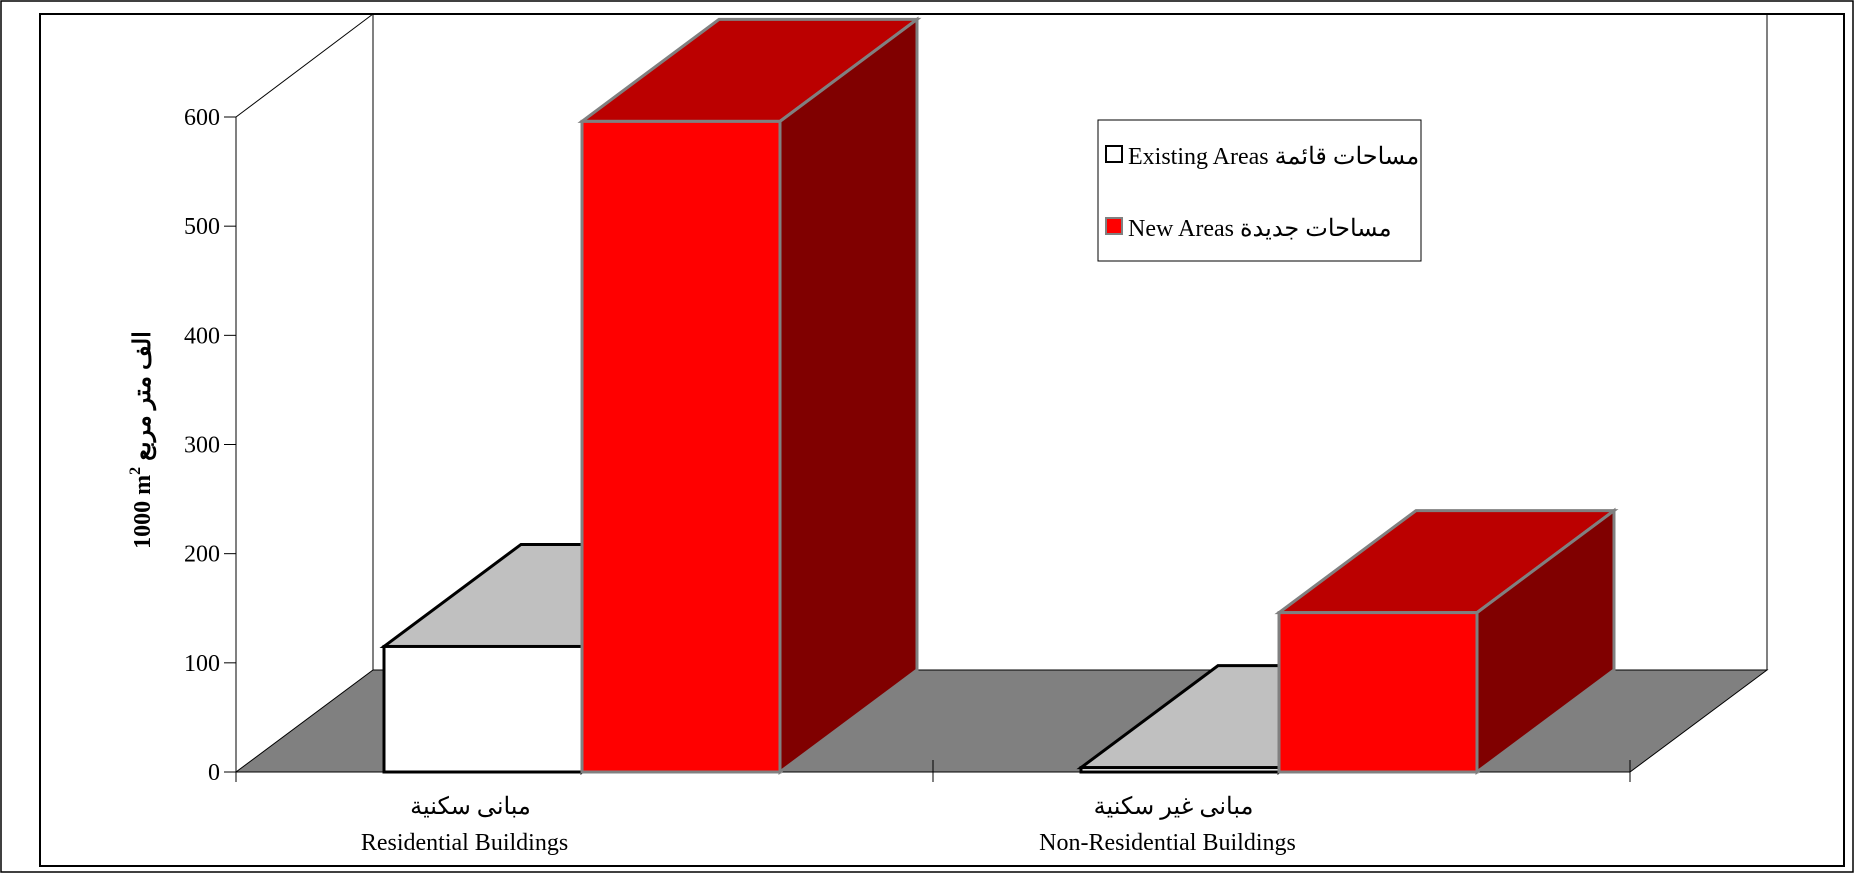  I want to click on y-tick-label: 600, so click(202, 118).